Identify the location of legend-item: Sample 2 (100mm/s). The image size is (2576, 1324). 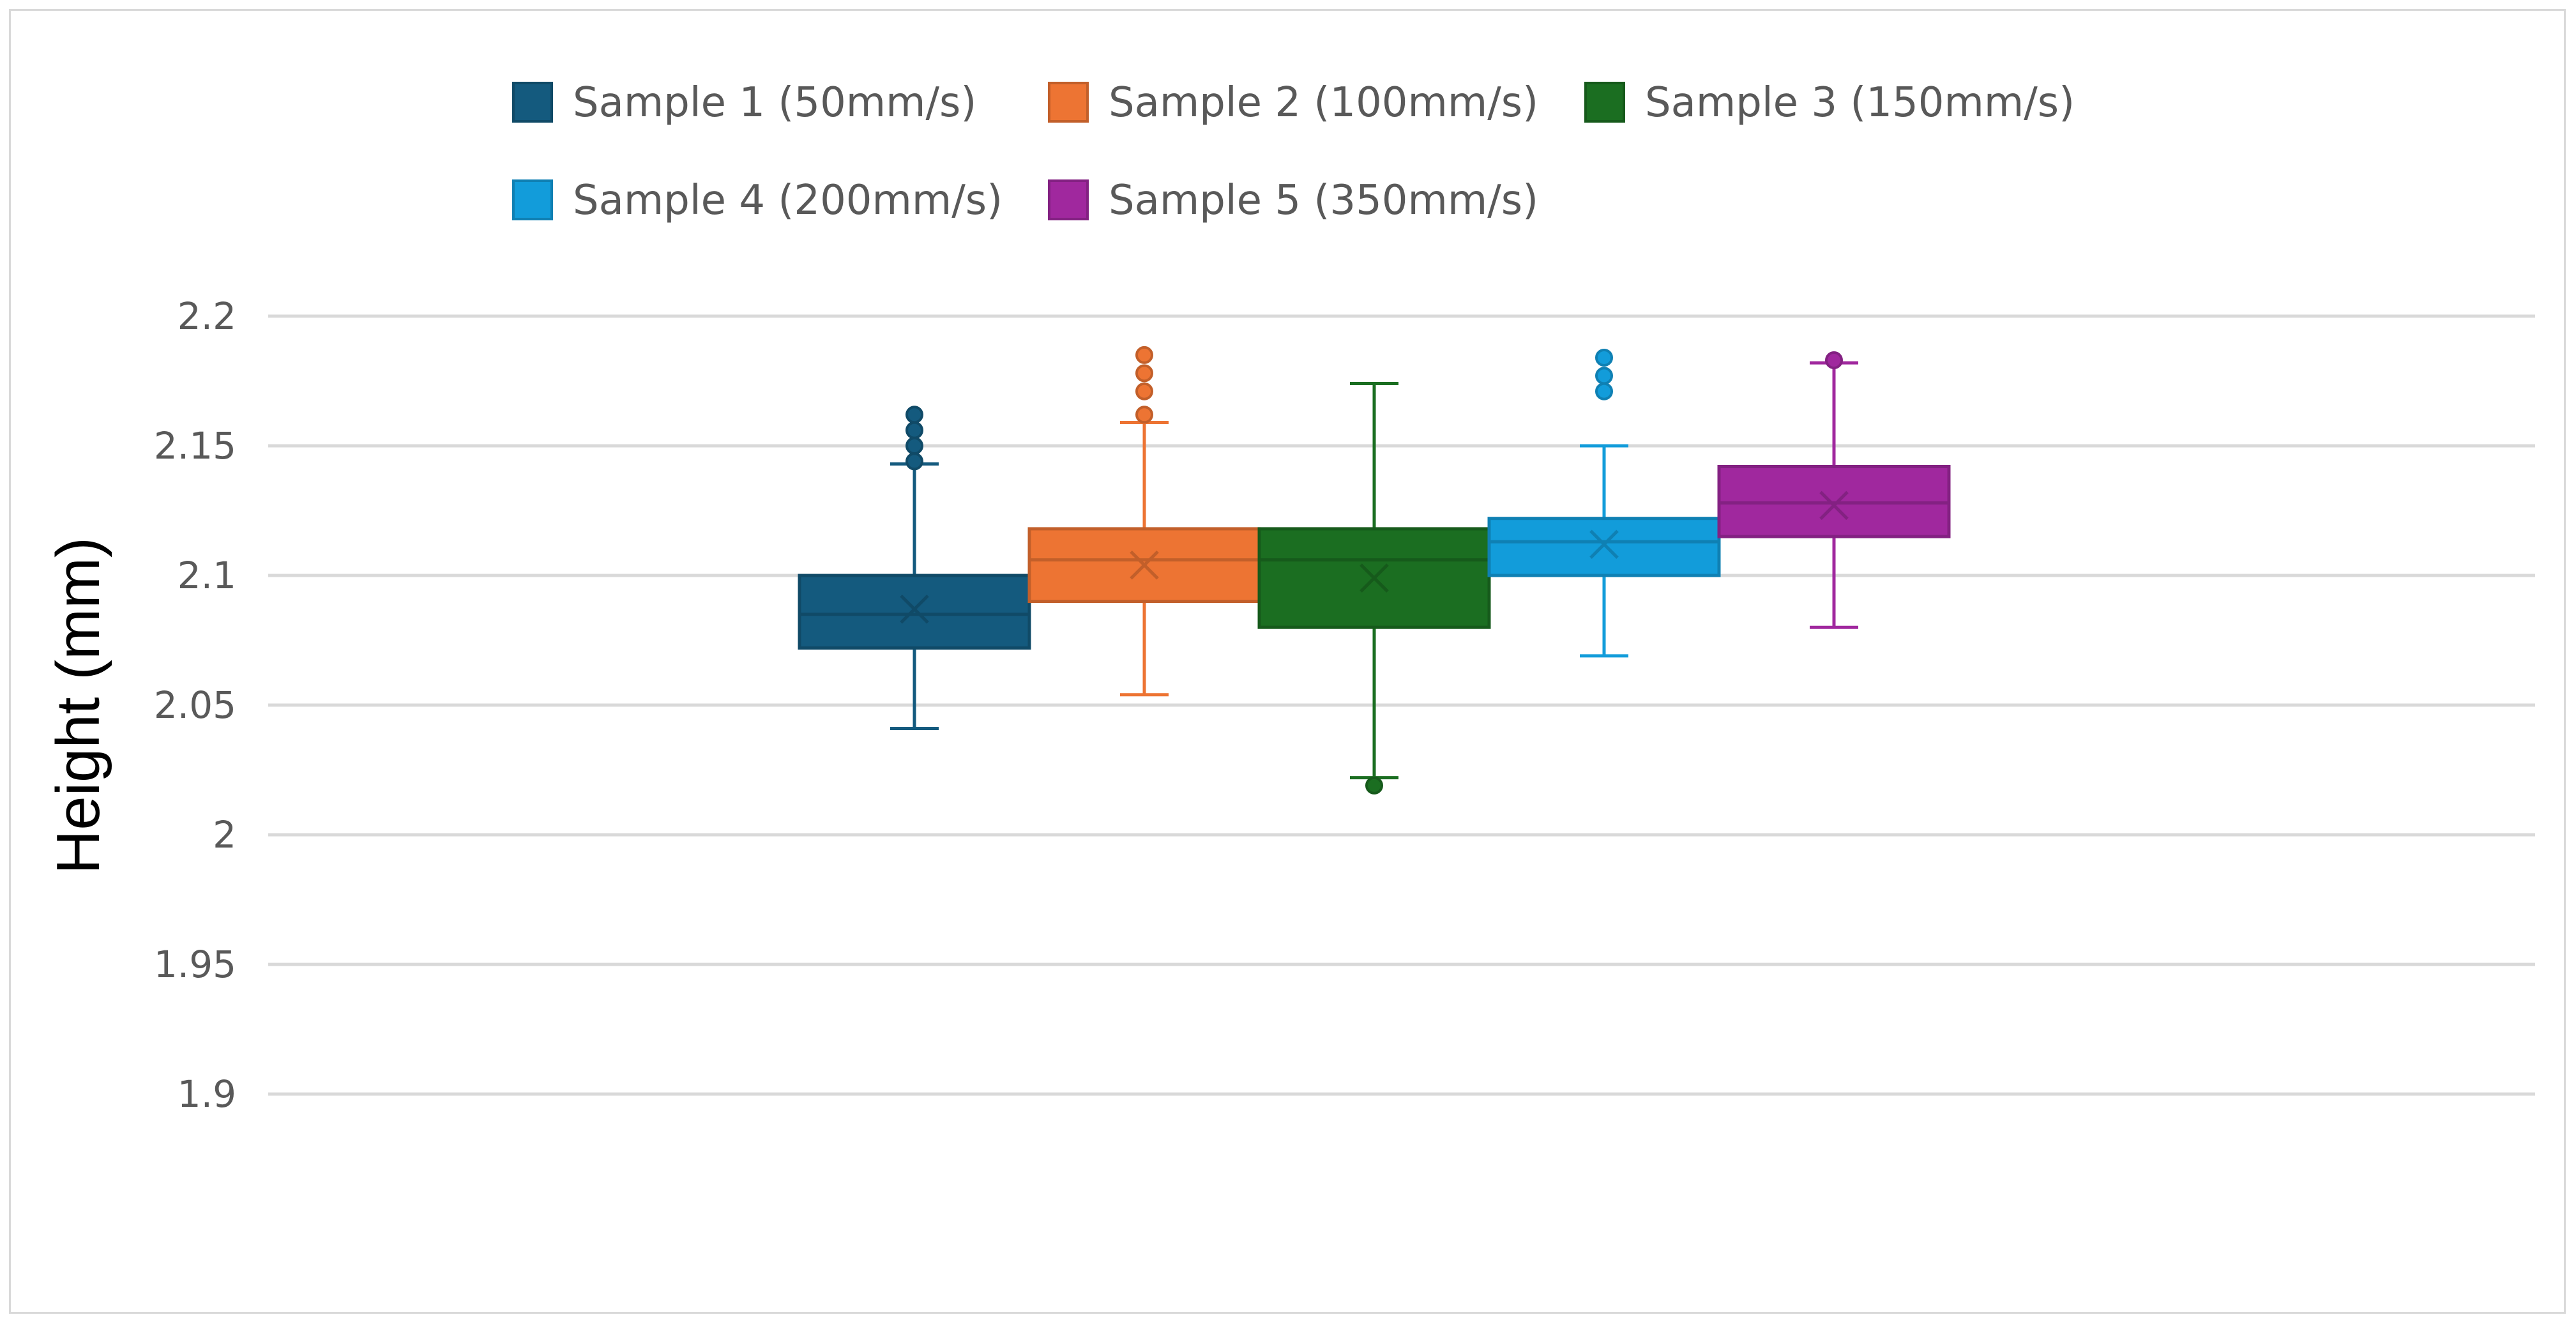
(1293, 102).